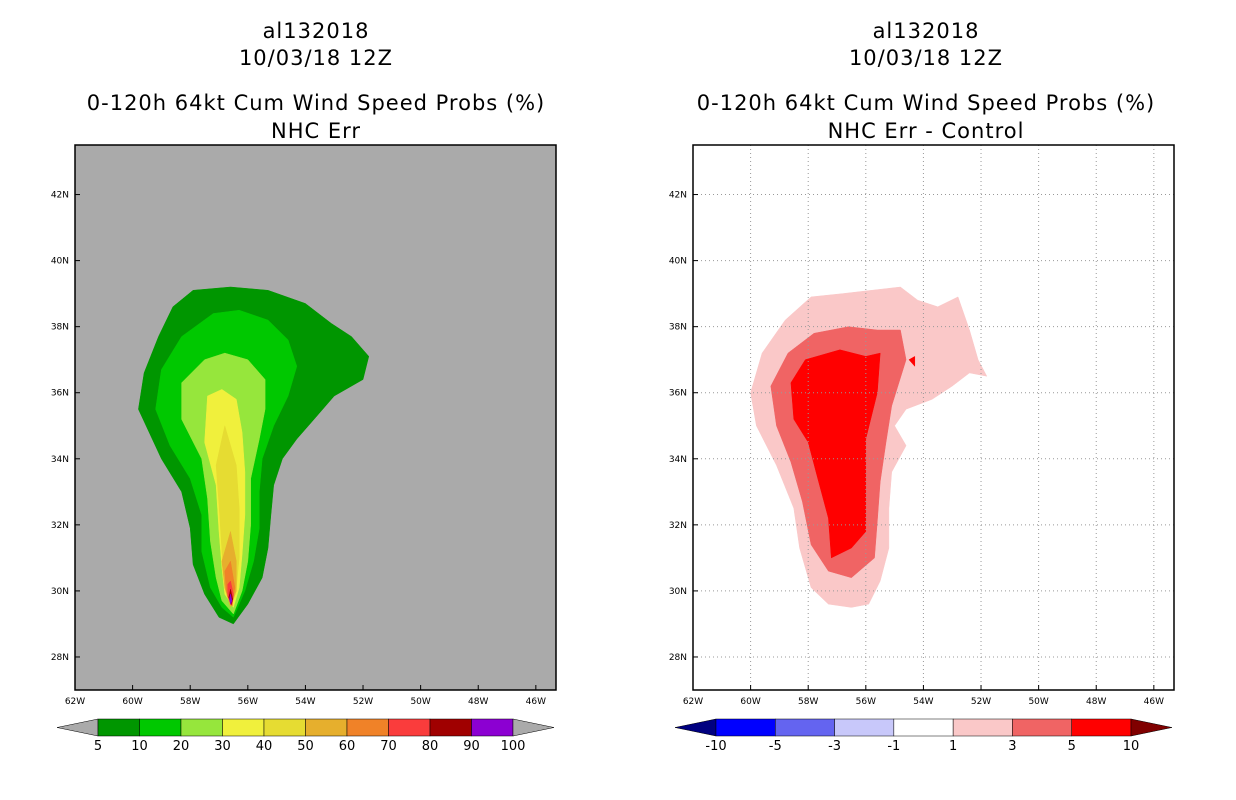 The width and height of the screenshot is (1236, 800). I want to click on left-title-line-1: al132018, so click(316, 31).